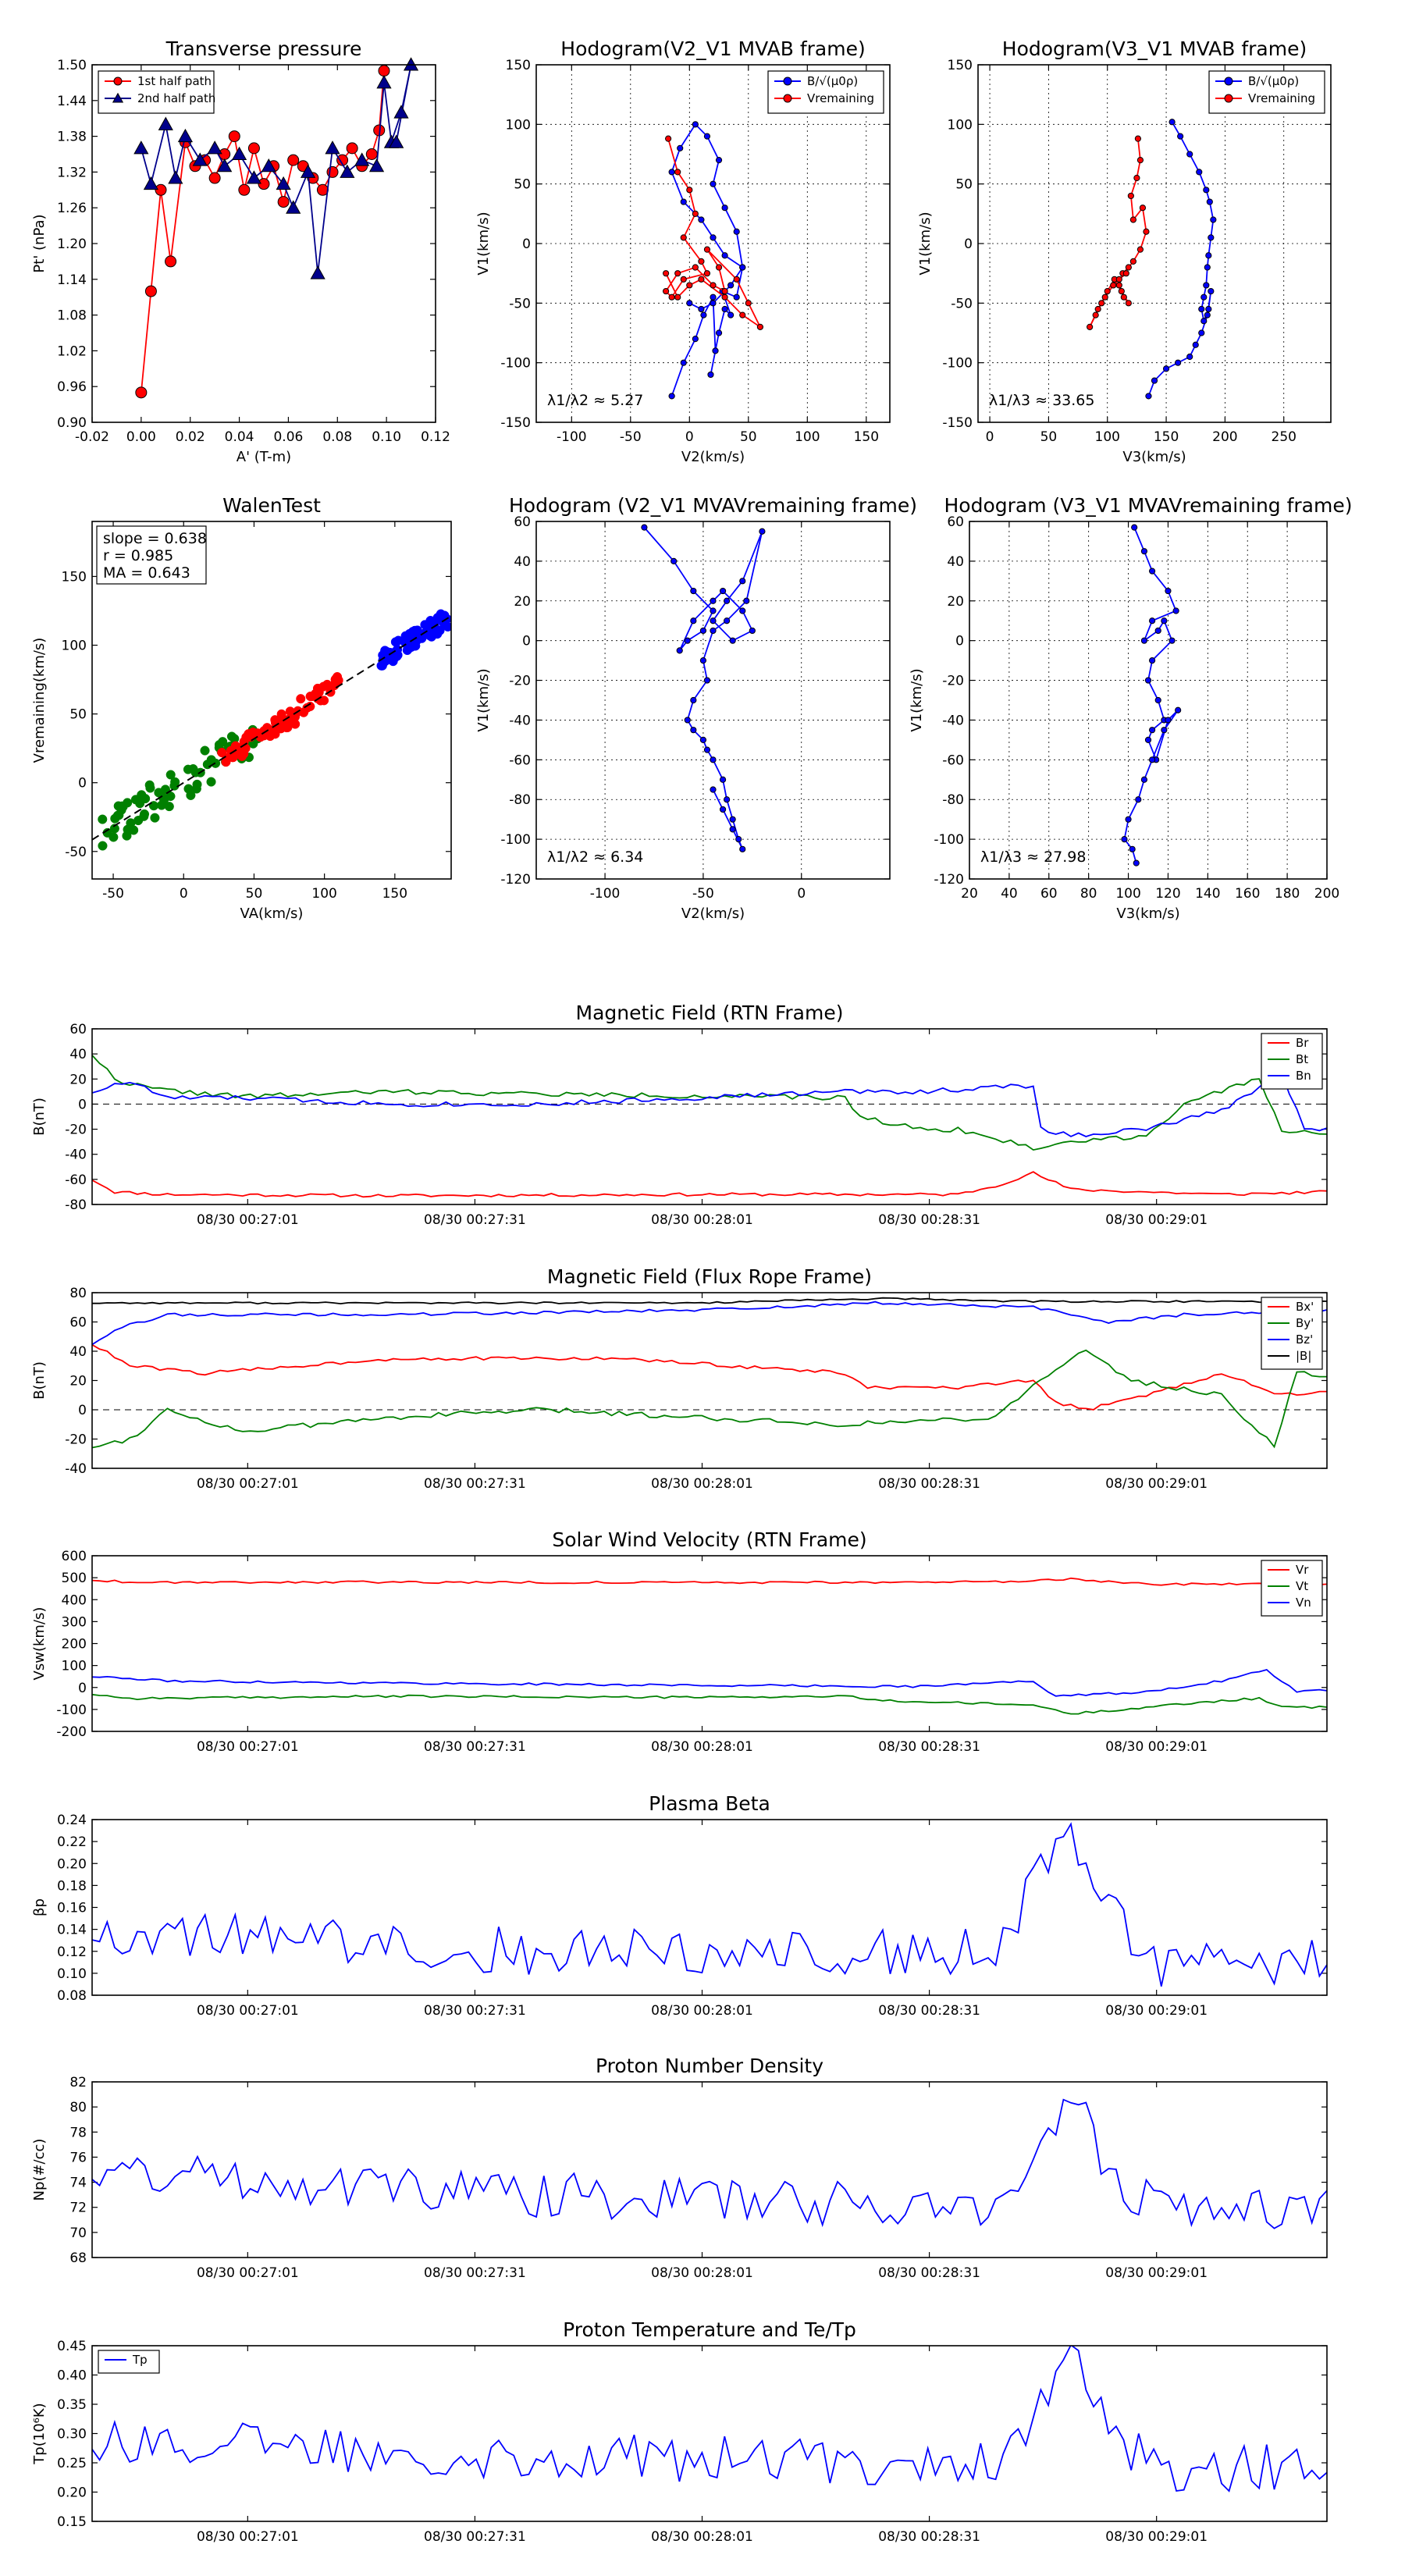 The image size is (1405, 2576). Describe the element at coordinates (713, 700) in the screenshot. I see `plot-area` at that location.